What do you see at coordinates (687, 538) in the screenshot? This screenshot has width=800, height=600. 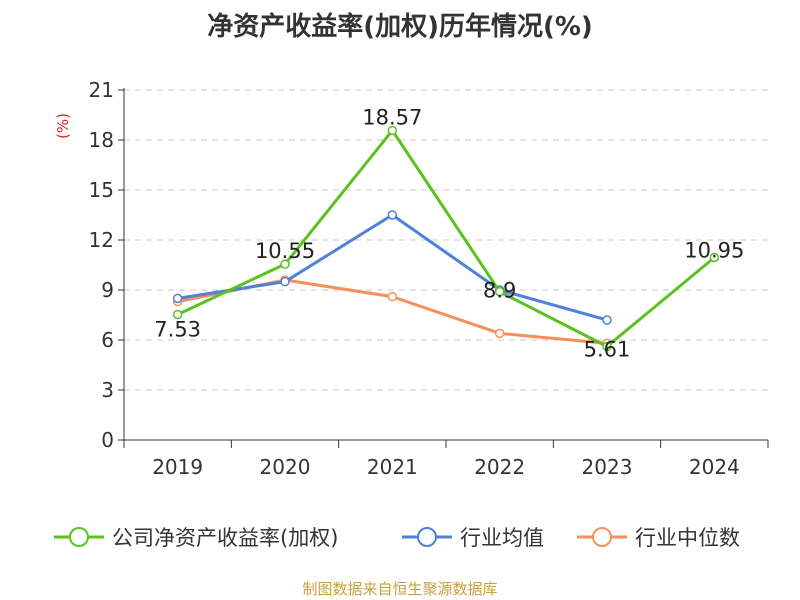 I see `legend-label: 行业中位数` at bounding box center [687, 538].